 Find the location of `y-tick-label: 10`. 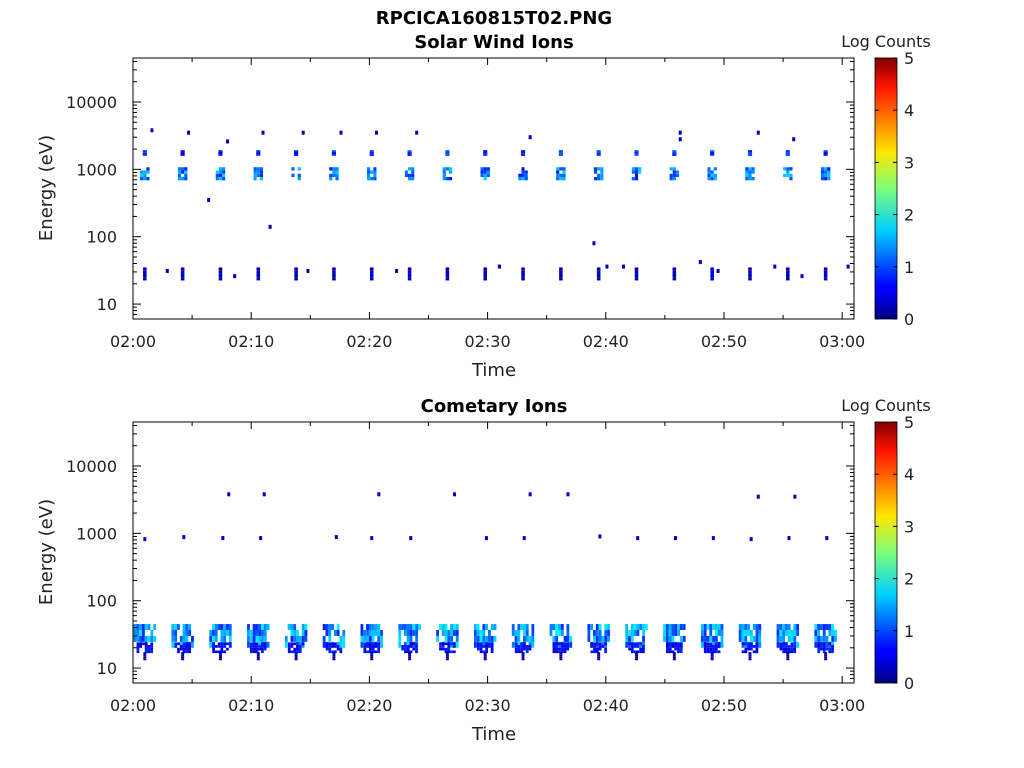

y-tick-label: 10 is located at coordinates (107, 668).